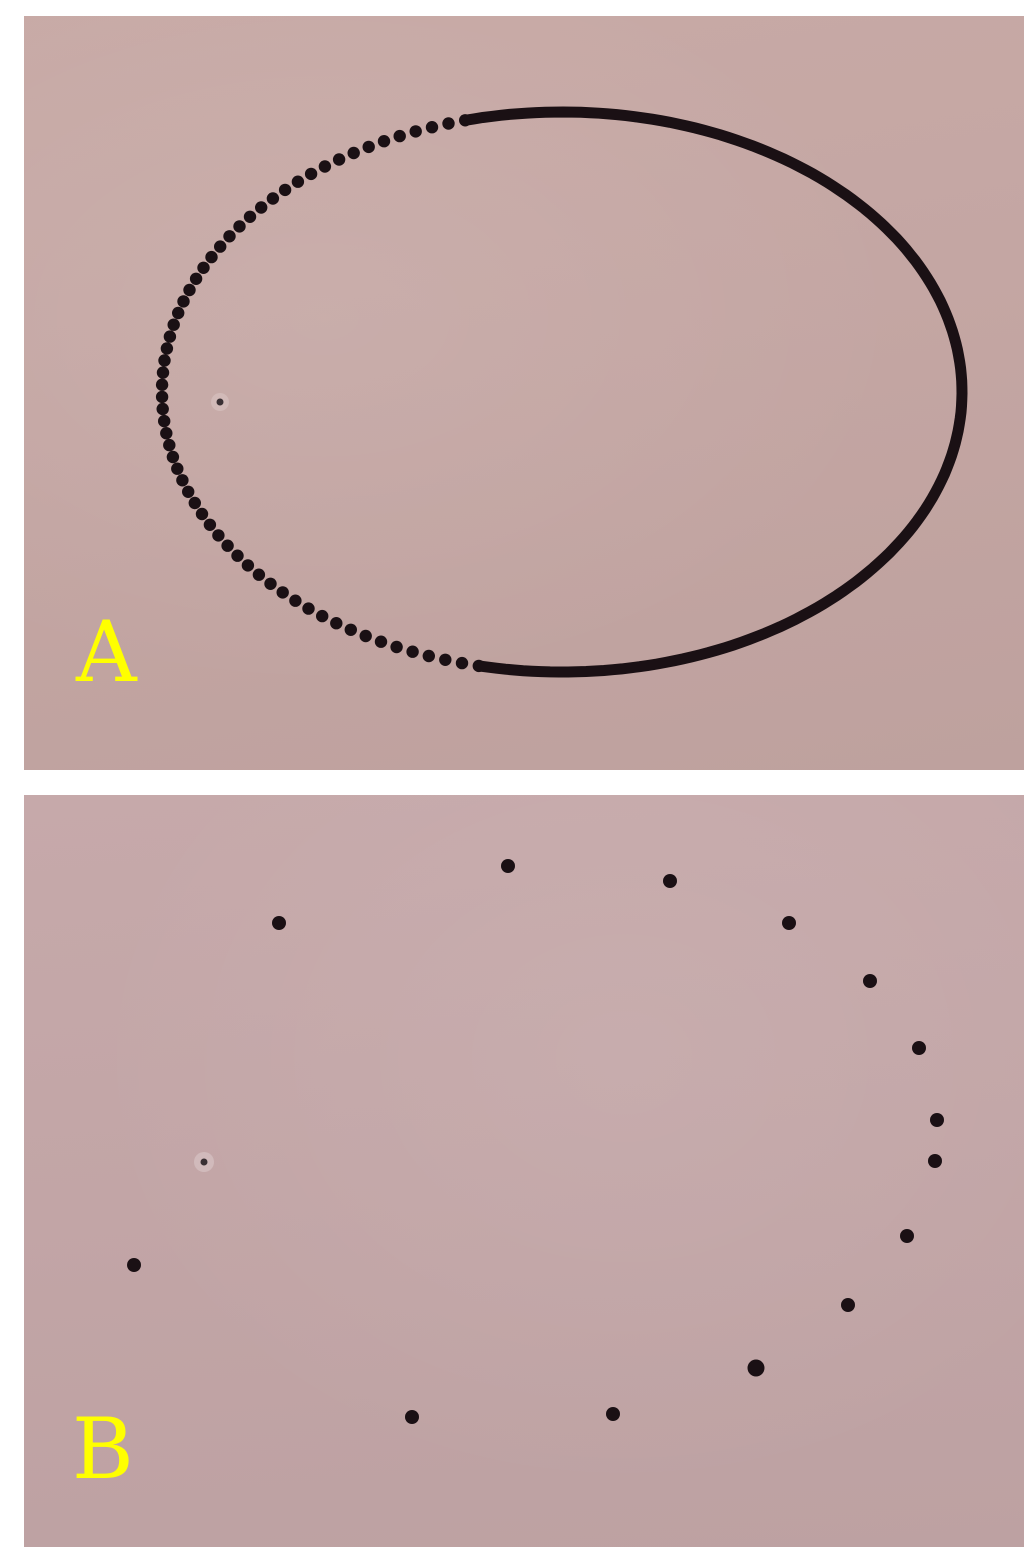  I want to click on pivot-marker-b, so click(204, 1162).